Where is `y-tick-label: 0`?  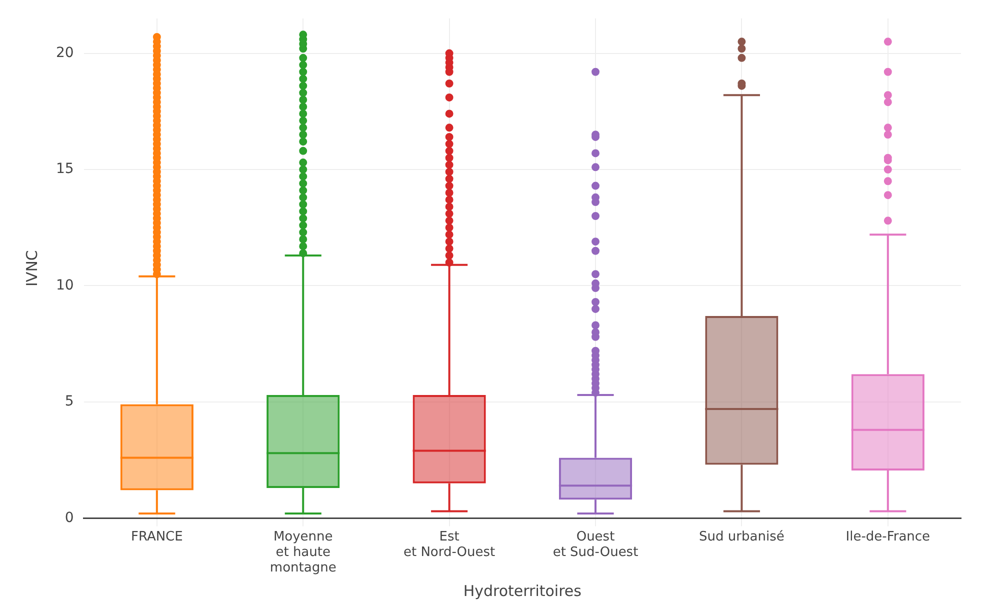
y-tick-label: 0 is located at coordinates (69, 518).